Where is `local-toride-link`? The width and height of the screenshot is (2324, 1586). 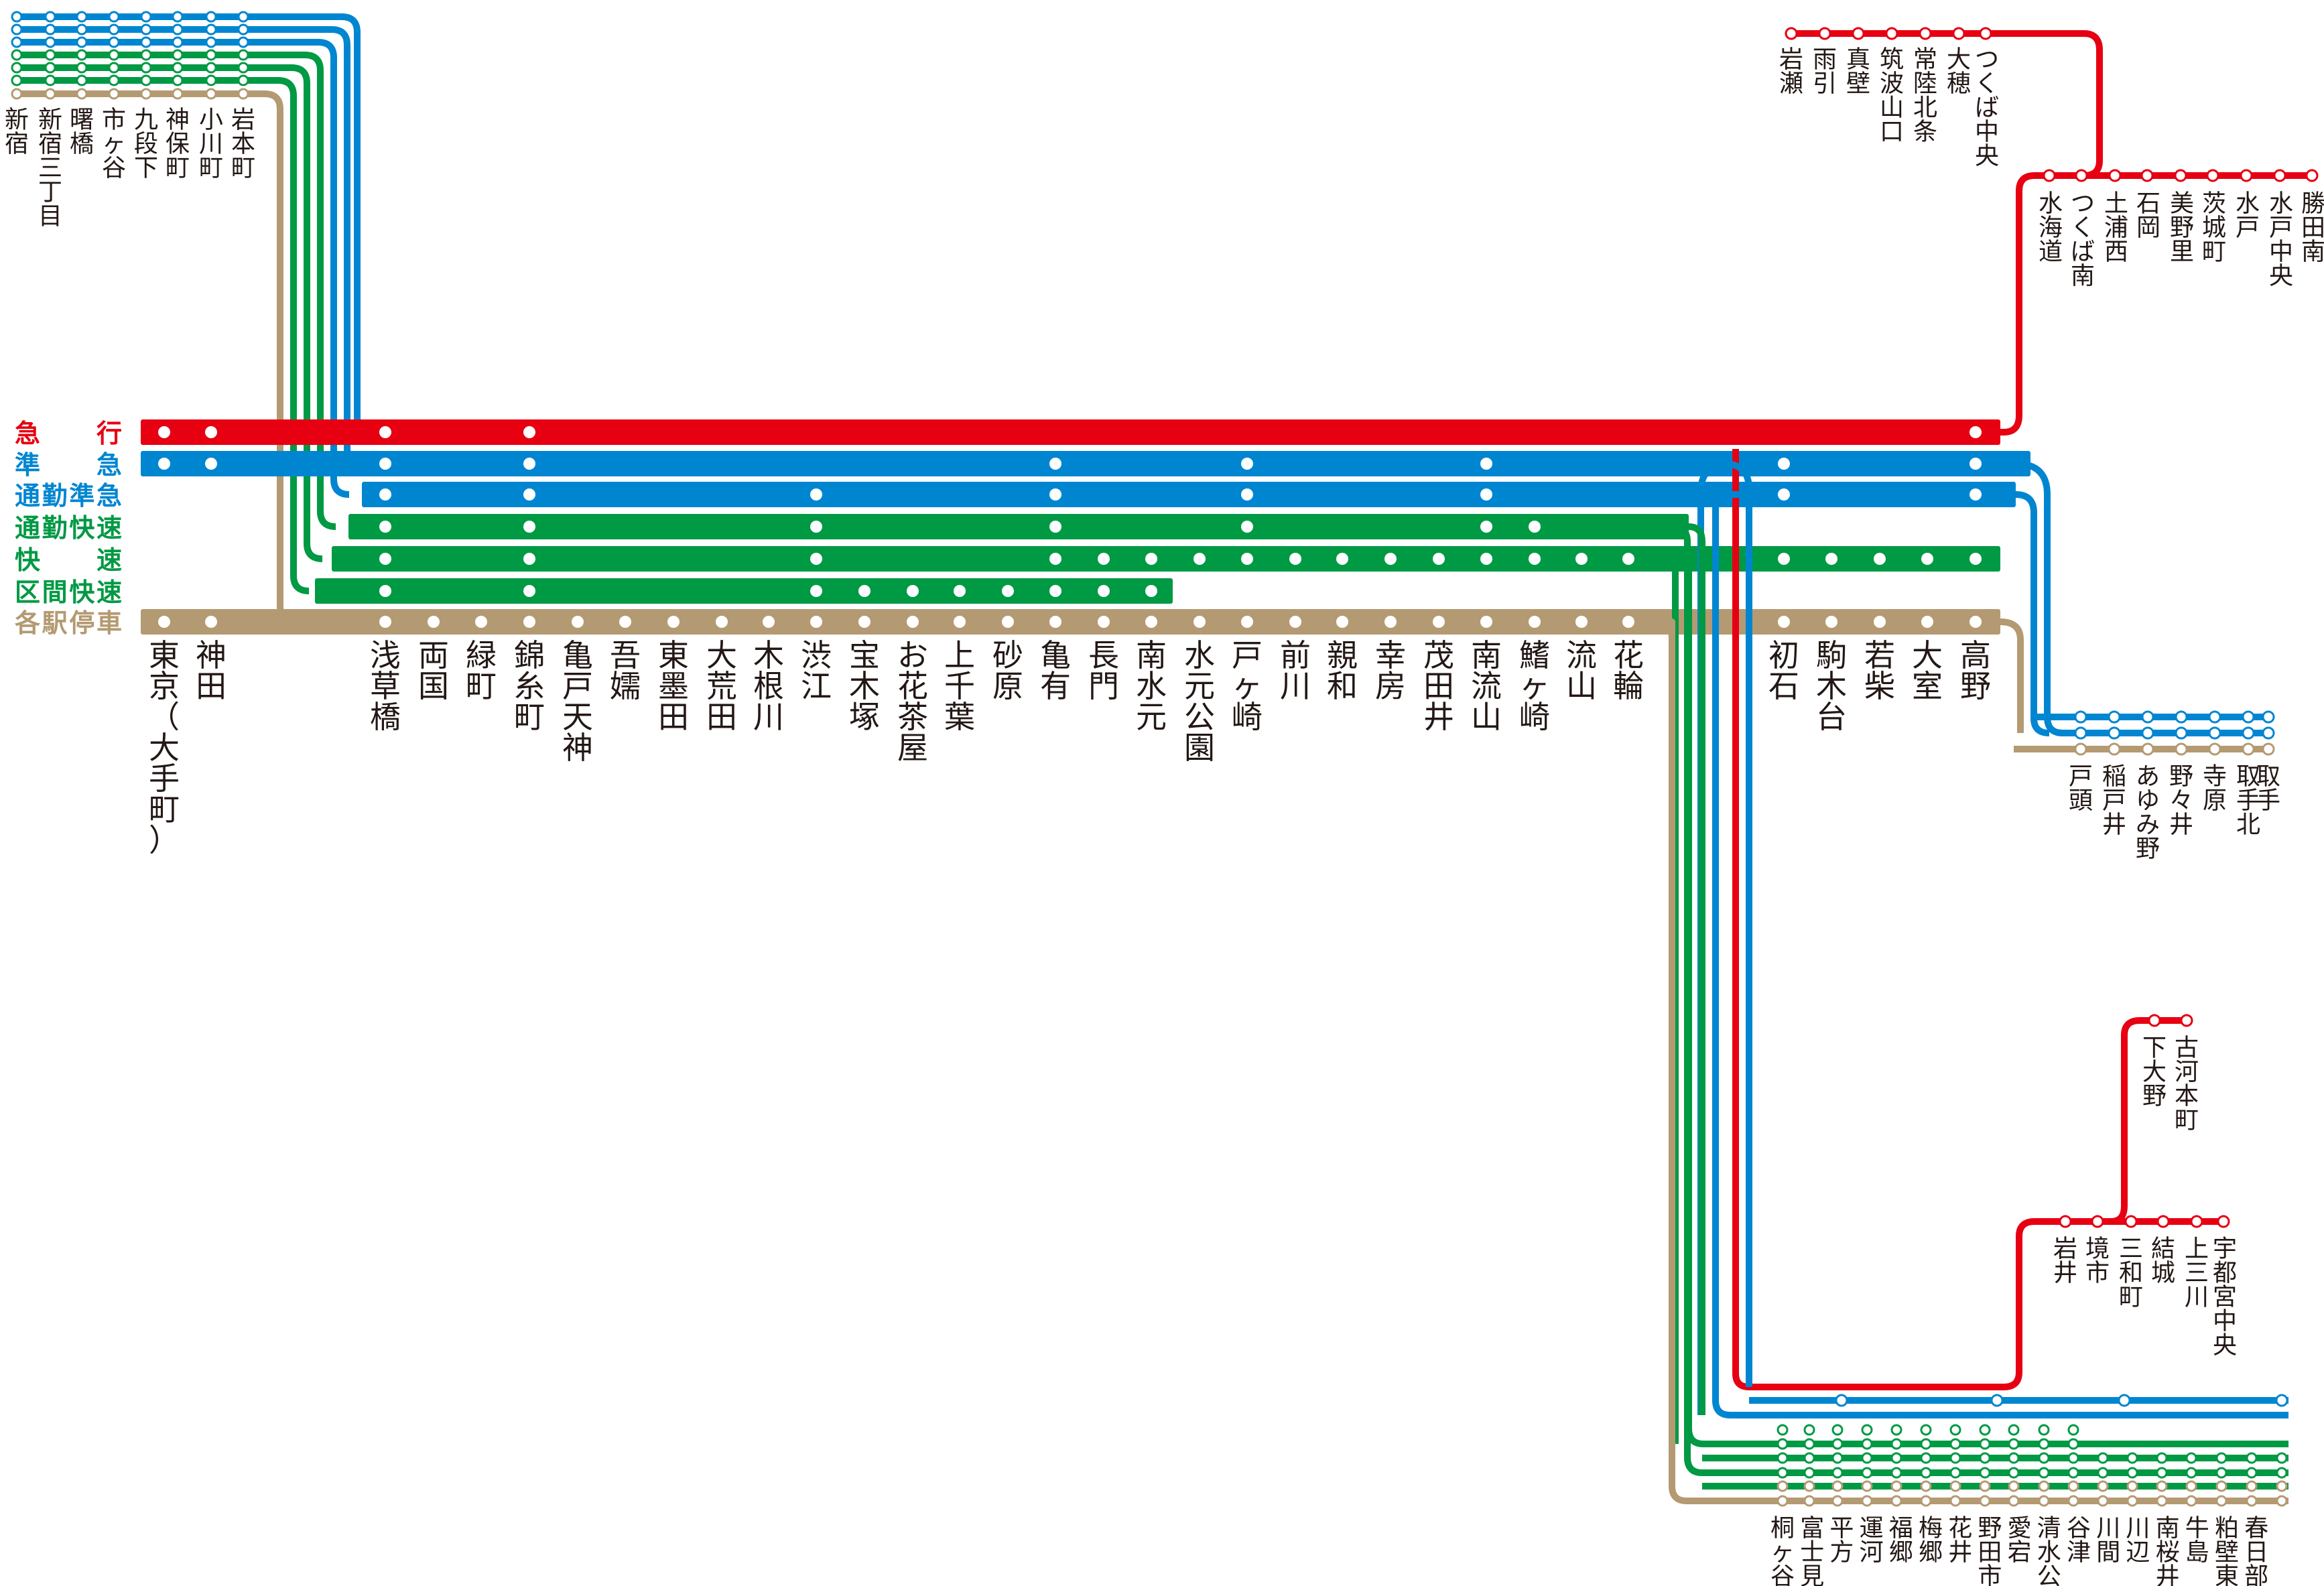 local-toride-link is located at coordinates (2012, 675).